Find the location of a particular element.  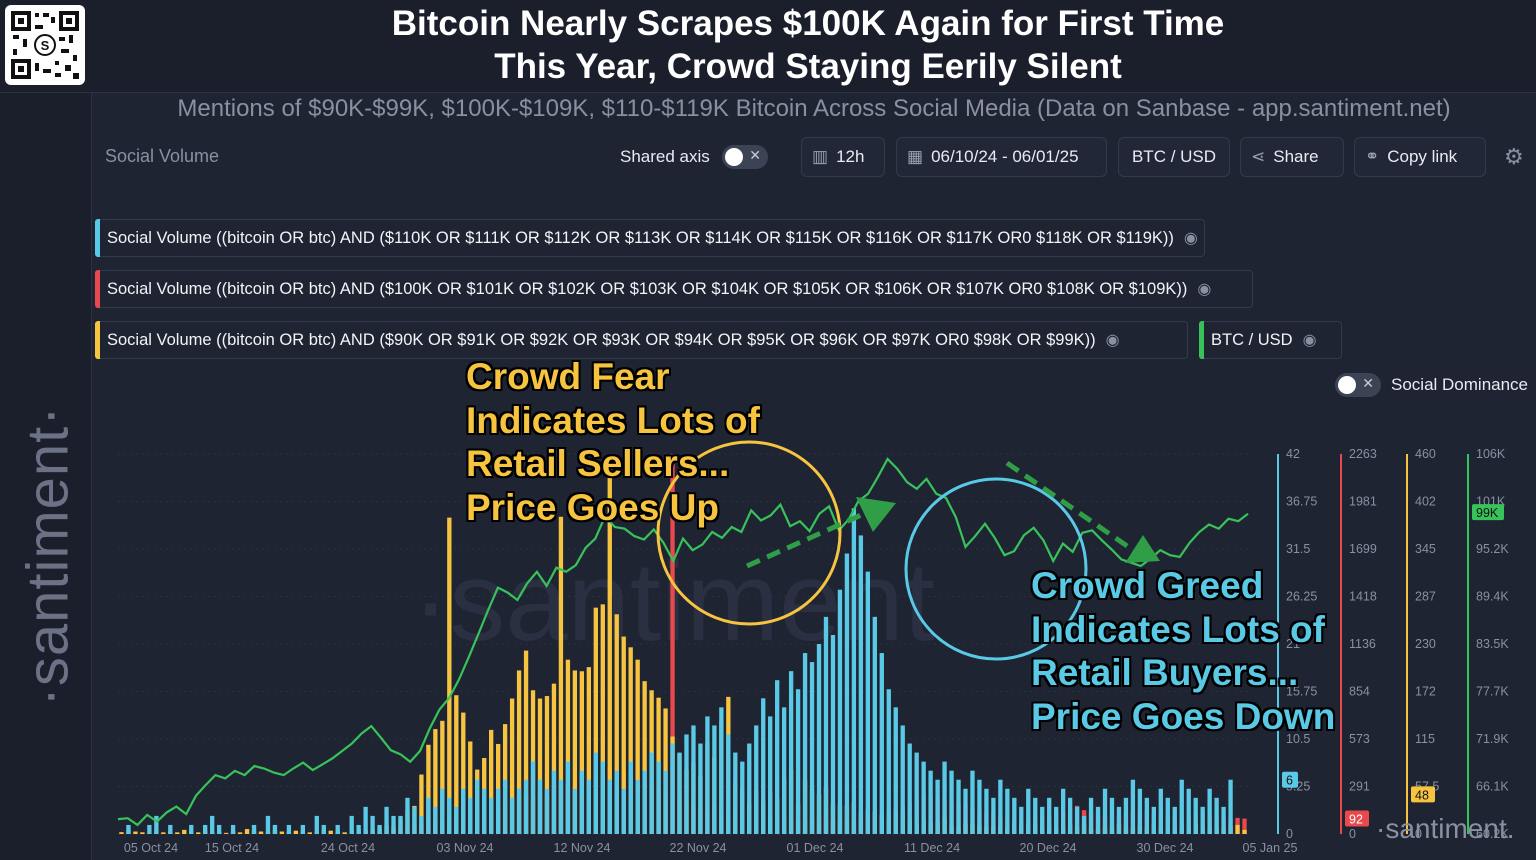

y-tick-label: 77.7K is located at coordinates (1492, 692).